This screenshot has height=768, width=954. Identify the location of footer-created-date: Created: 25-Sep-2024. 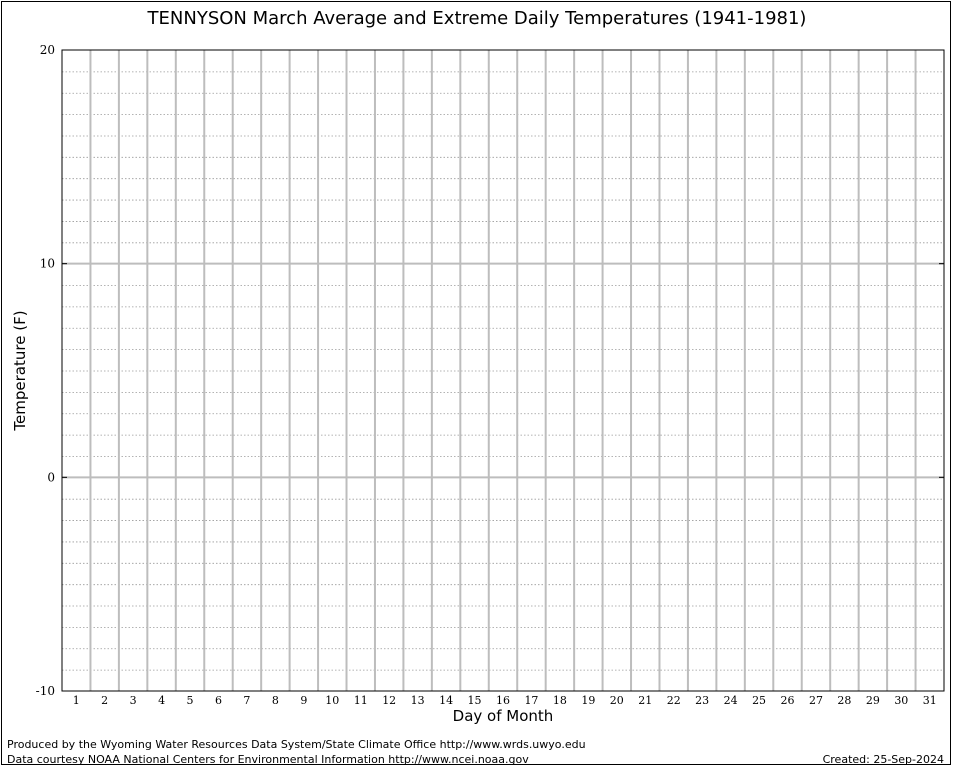
(883, 759).